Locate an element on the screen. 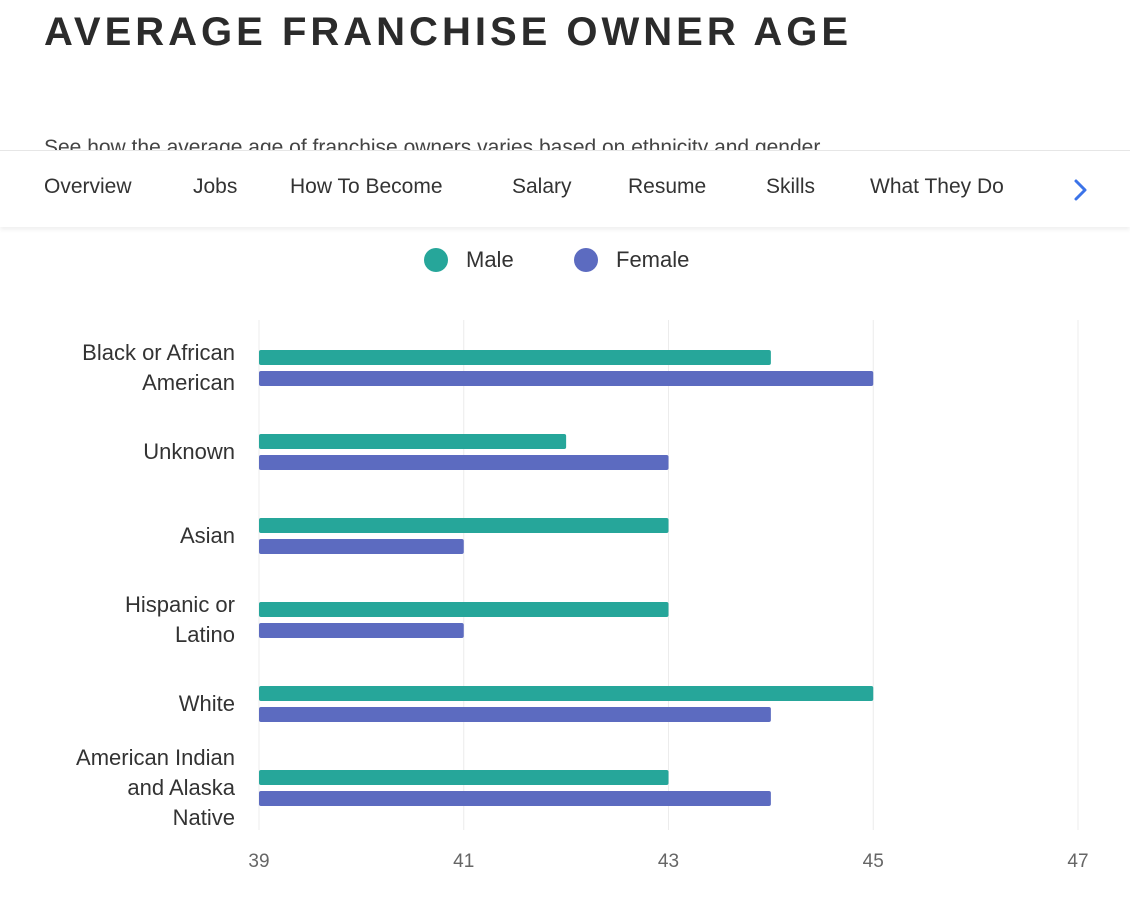  y-tick-label: Unknown is located at coordinates (189, 451).